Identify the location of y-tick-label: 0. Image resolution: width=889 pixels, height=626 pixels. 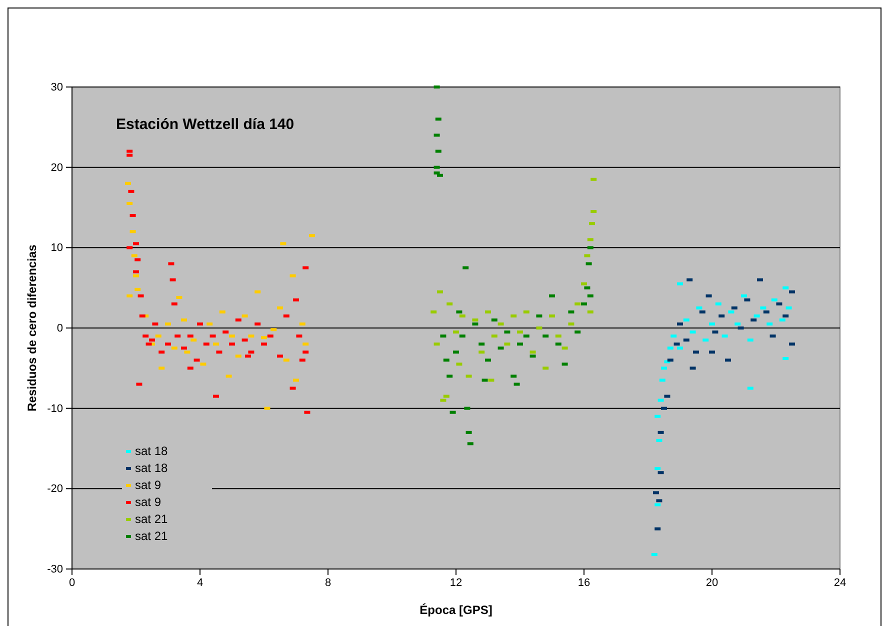
(59, 328).